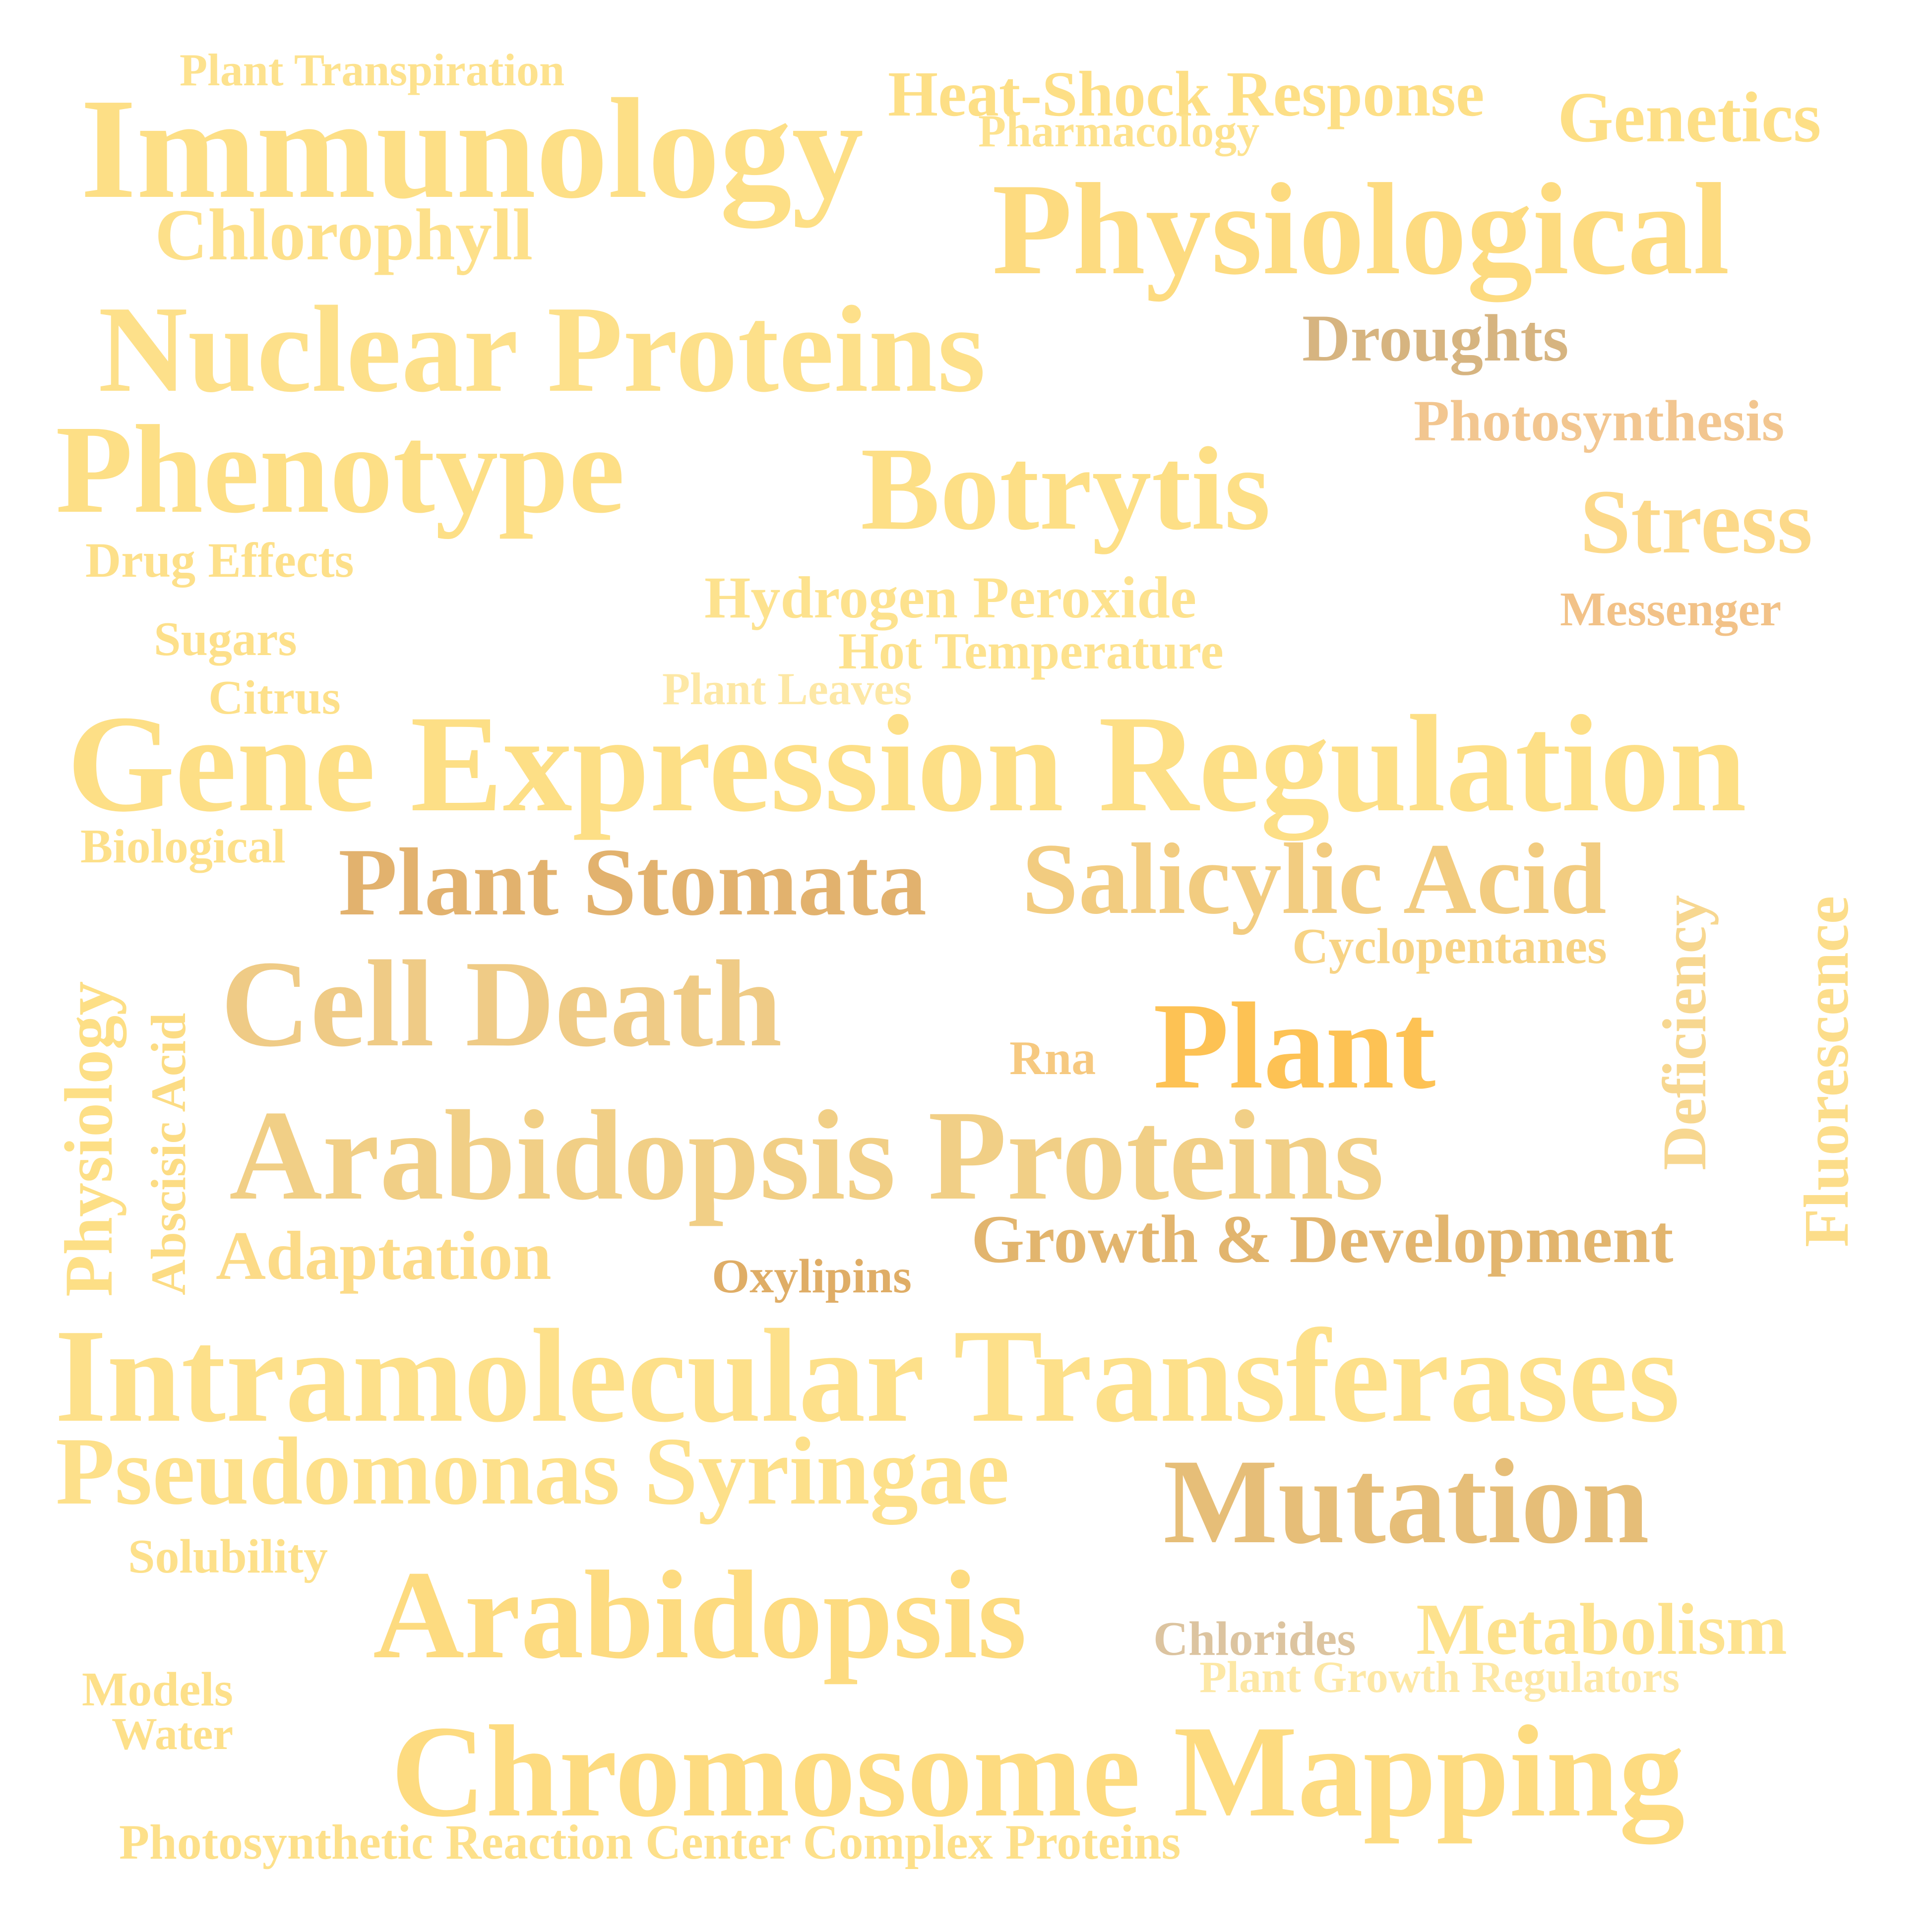 The width and height of the screenshot is (1932, 1932). I want to click on word-mutation: Mutation, so click(1406, 1501).